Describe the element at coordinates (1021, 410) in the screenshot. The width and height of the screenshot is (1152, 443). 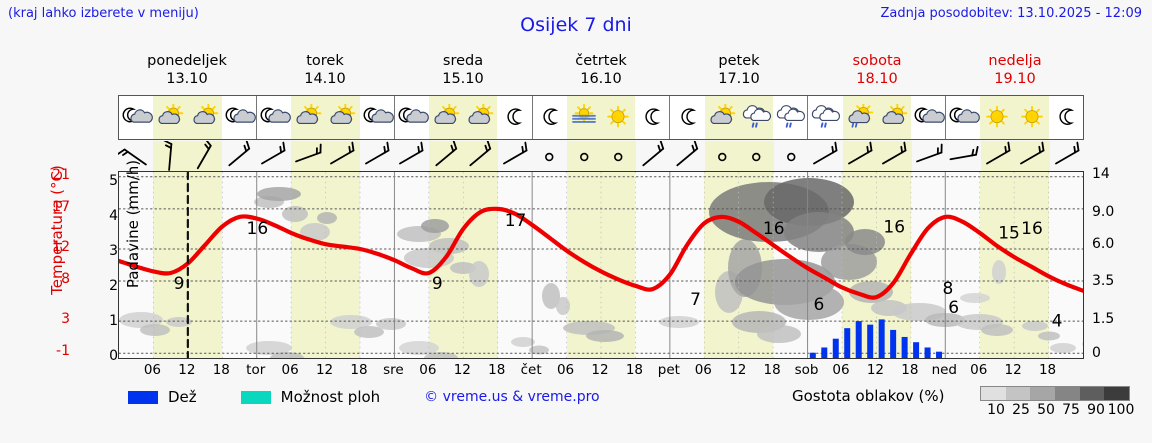
I see `cloud-density-tick: 25` at that location.